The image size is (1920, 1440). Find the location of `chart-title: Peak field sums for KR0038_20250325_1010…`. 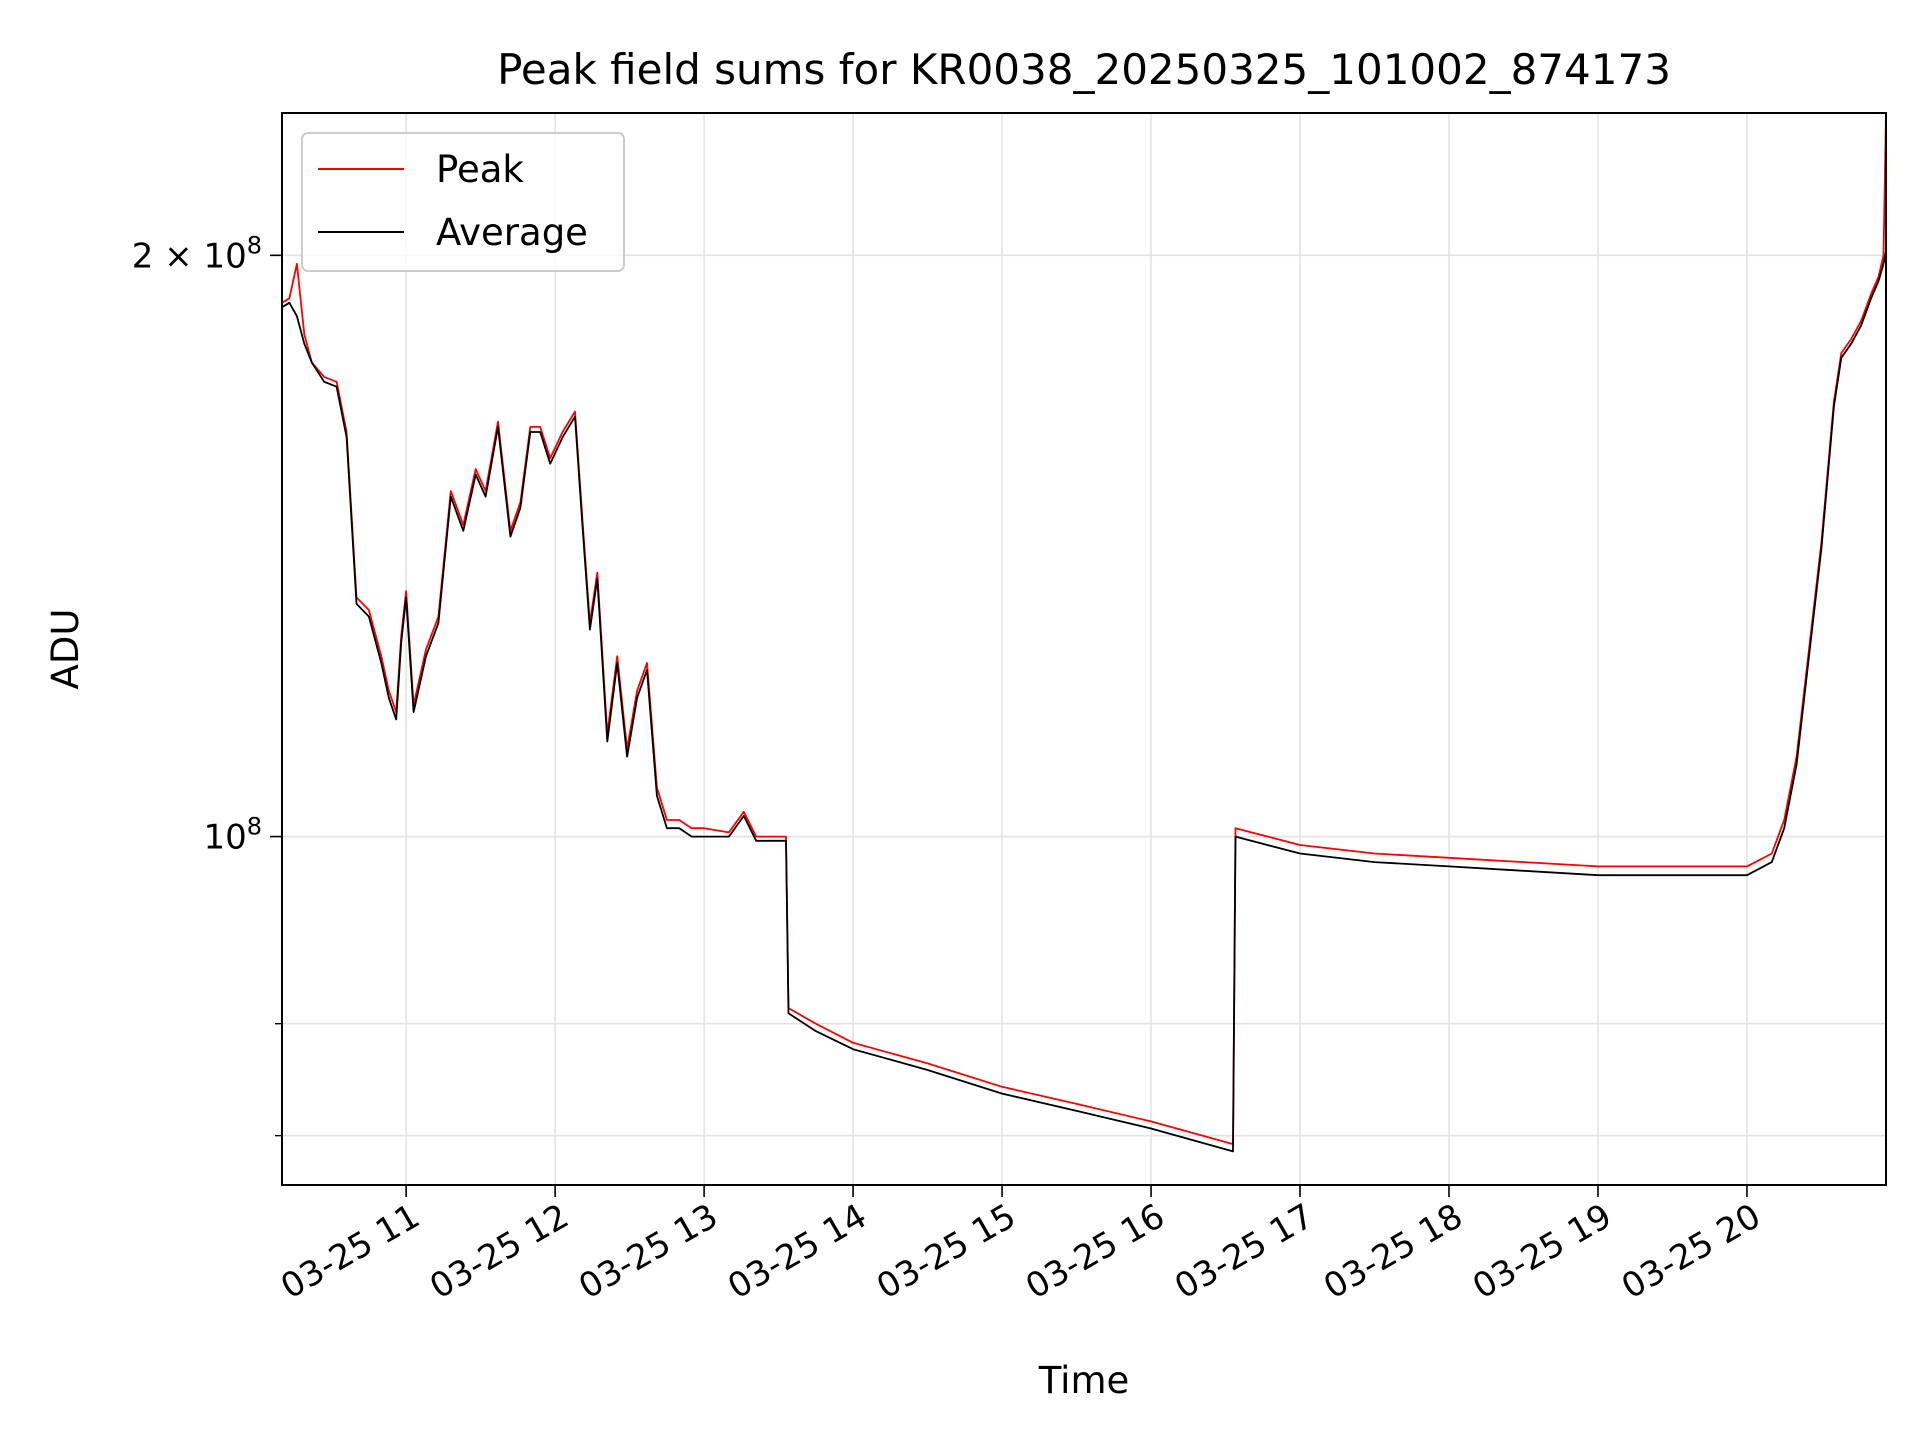

chart-title: Peak field sums for KR0038_20250325_1010… is located at coordinates (1084, 69).